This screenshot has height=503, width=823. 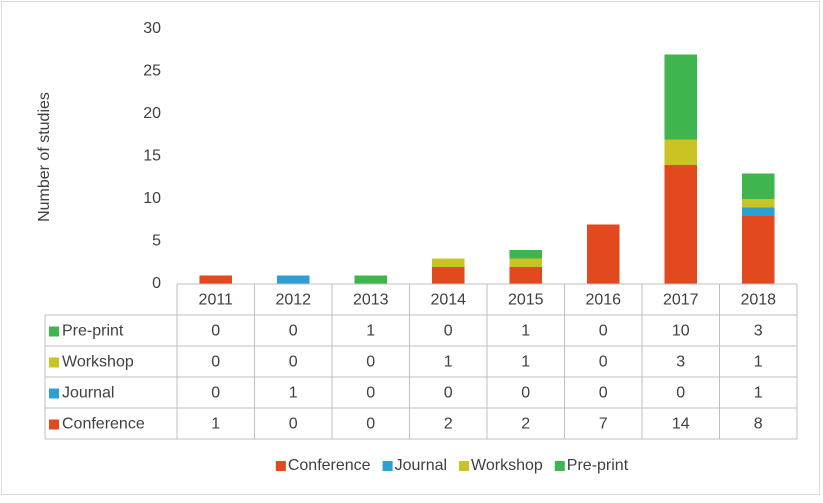 What do you see at coordinates (681, 424) in the screenshot?
I see `table-cell: 14` at bounding box center [681, 424].